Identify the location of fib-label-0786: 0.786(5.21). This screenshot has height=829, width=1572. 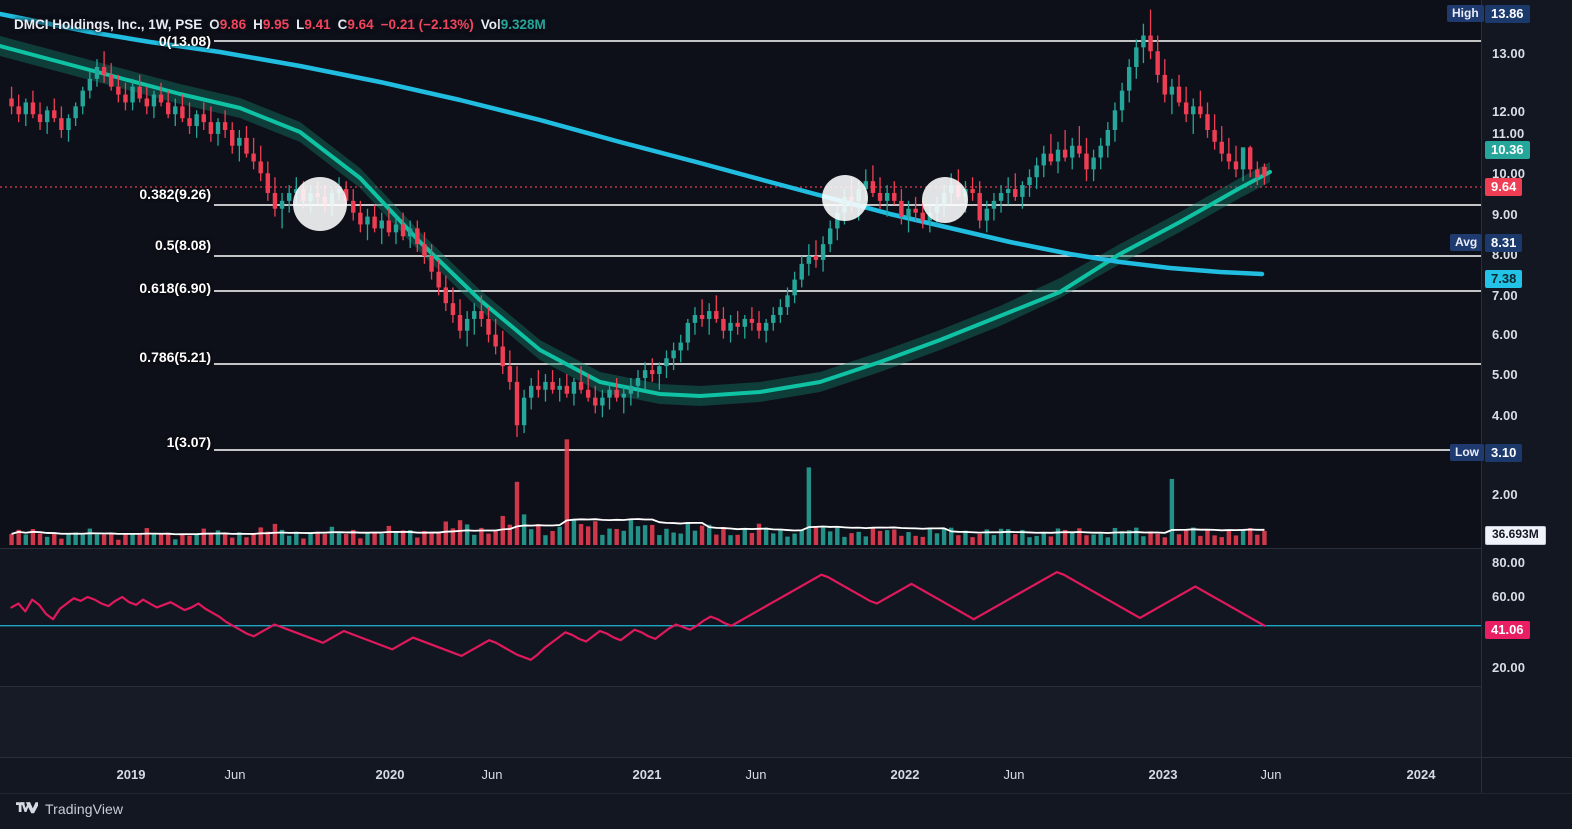
(175, 357).